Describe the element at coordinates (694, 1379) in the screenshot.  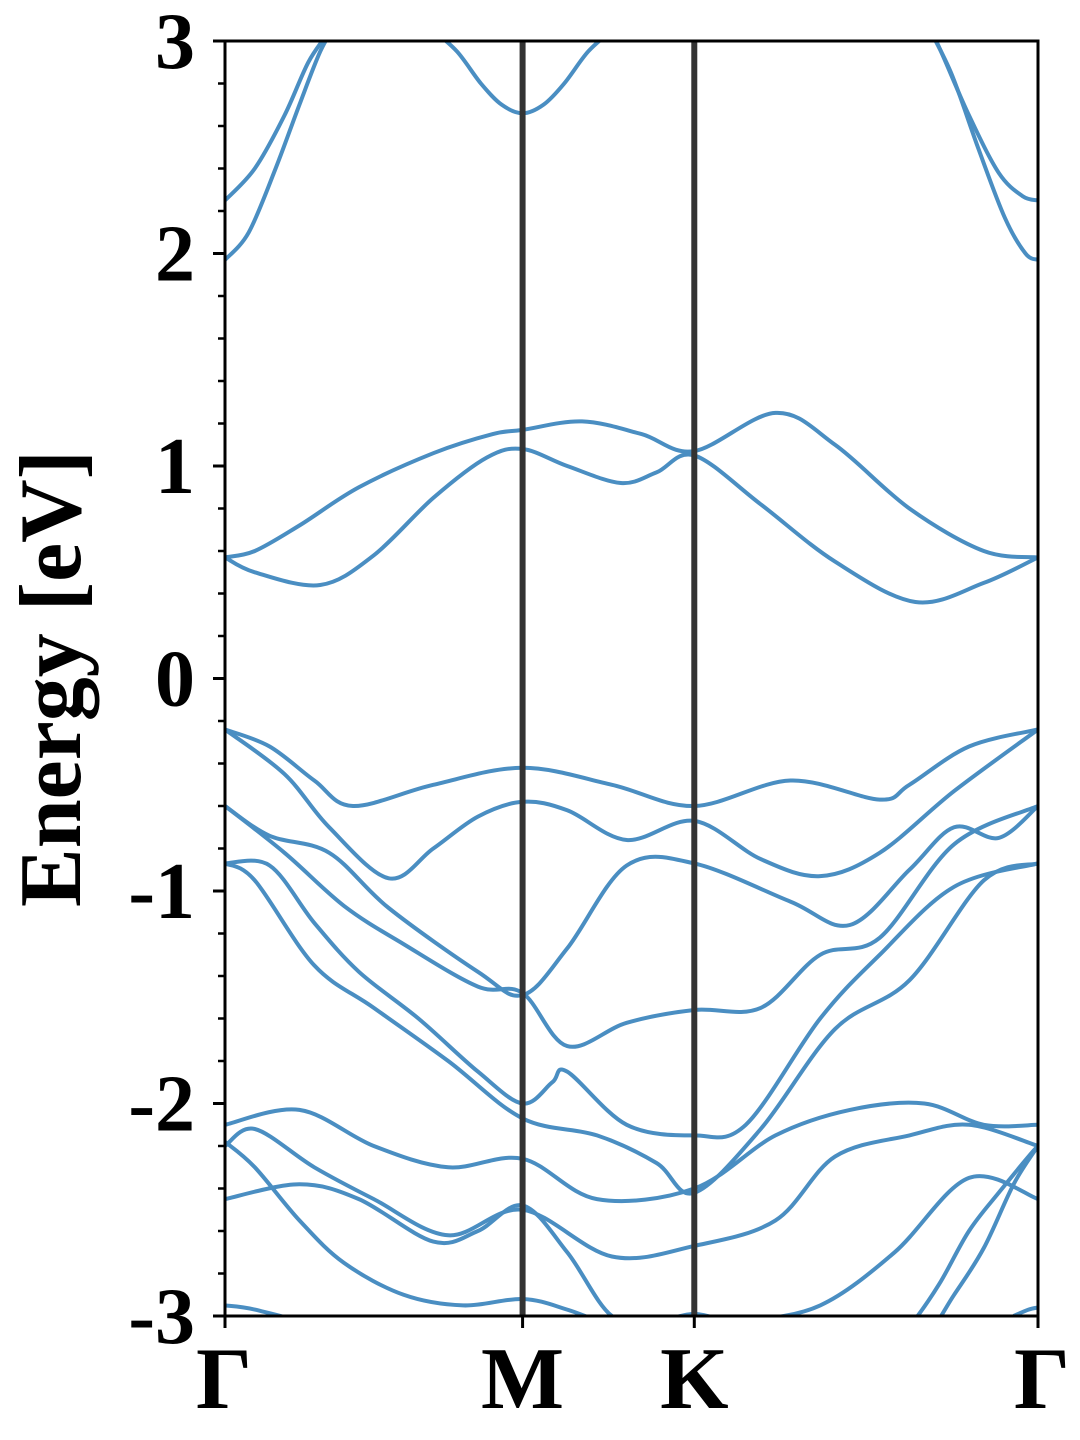
I see `x-tick-label-k: K` at that location.